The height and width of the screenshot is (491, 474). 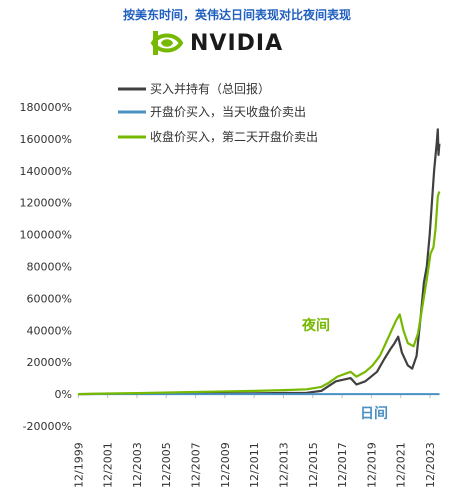 I want to click on x-tick-label: 12/2009, so click(x=225, y=465).